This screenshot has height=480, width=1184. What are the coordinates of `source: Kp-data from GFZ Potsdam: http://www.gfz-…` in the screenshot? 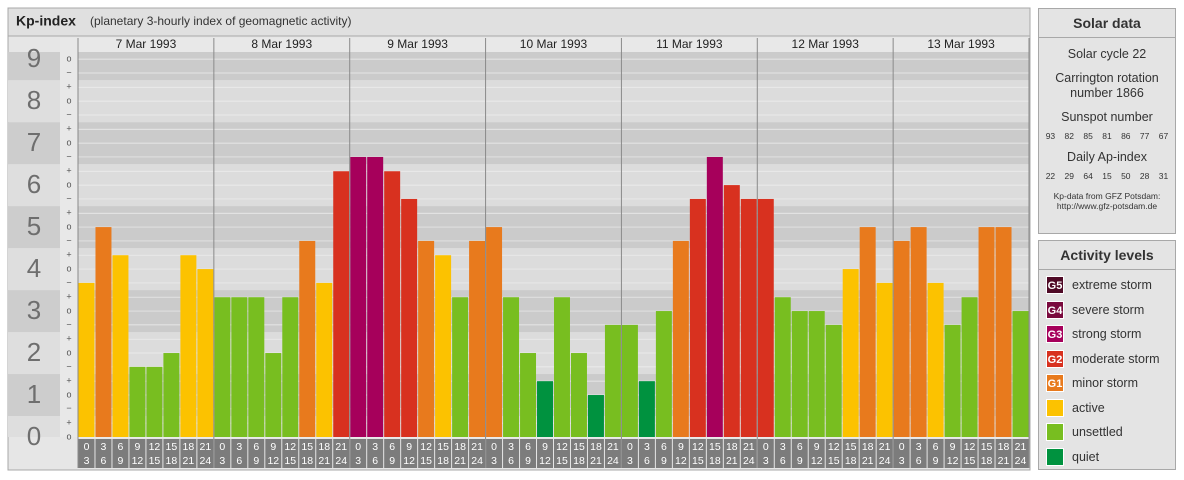 It's located at (1107, 201).